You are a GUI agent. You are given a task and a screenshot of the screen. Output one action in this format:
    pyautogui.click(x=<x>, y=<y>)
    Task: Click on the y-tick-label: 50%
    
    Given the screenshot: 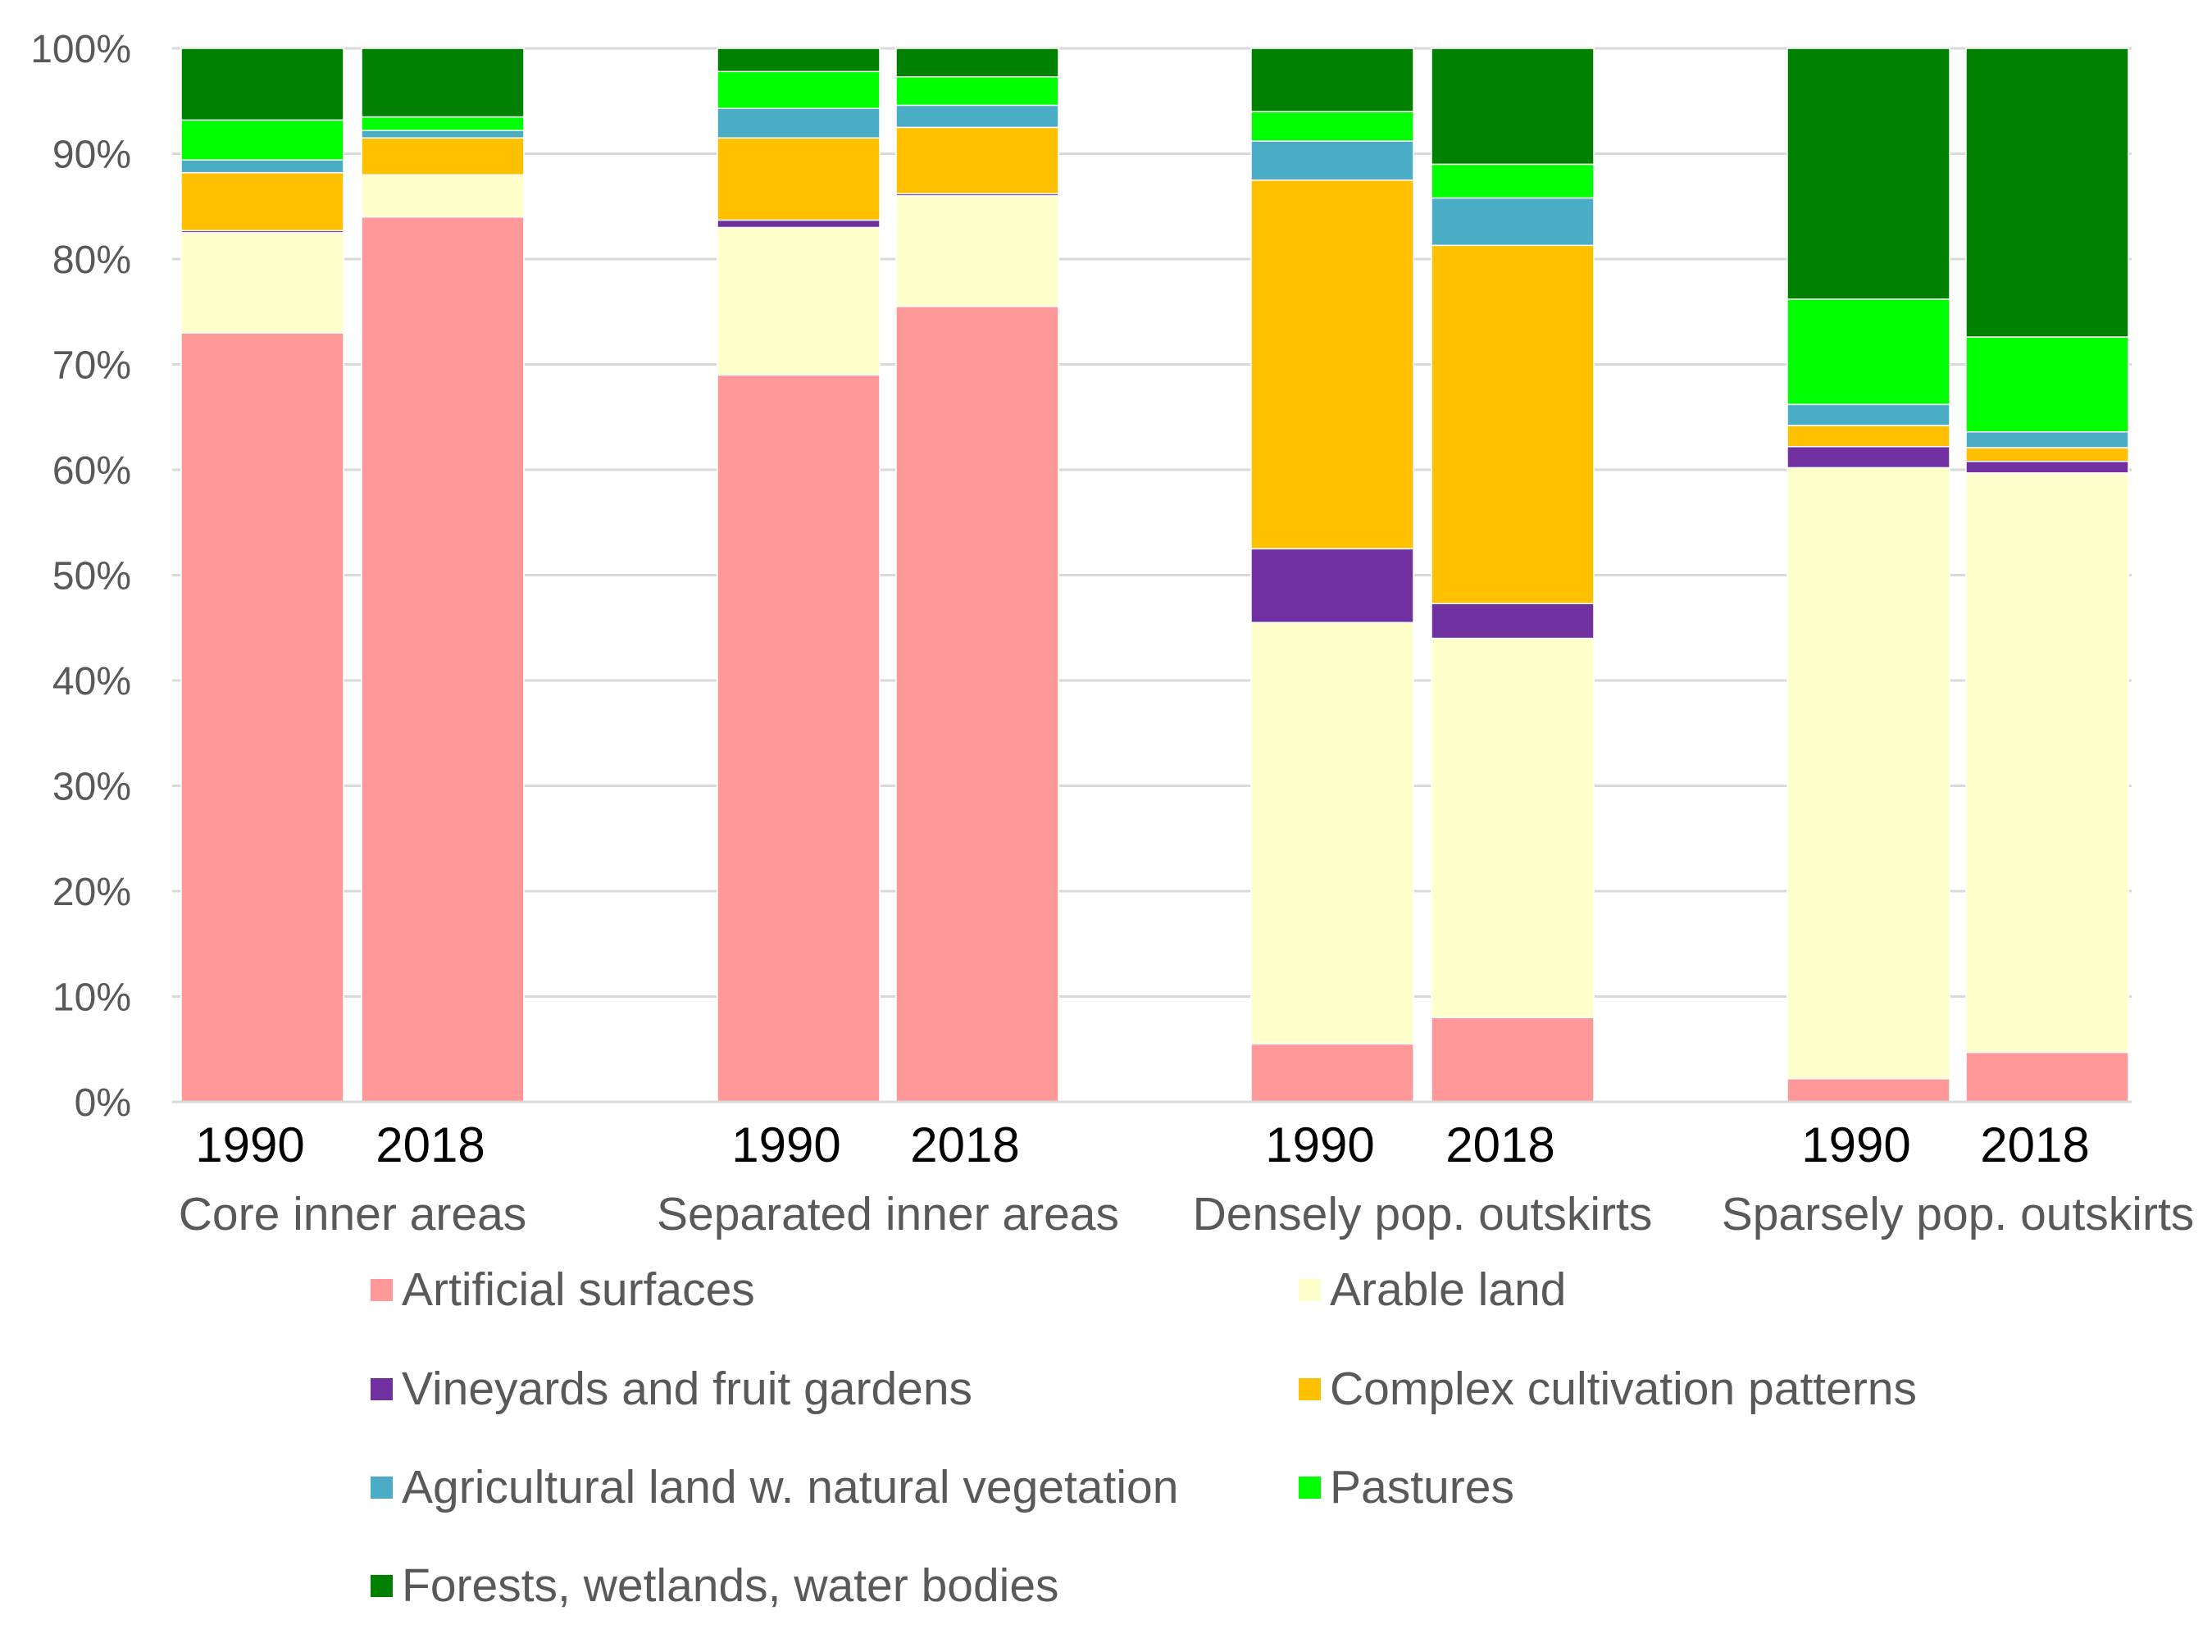 What is the action you would take?
    pyautogui.click(x=91, y=576)
    